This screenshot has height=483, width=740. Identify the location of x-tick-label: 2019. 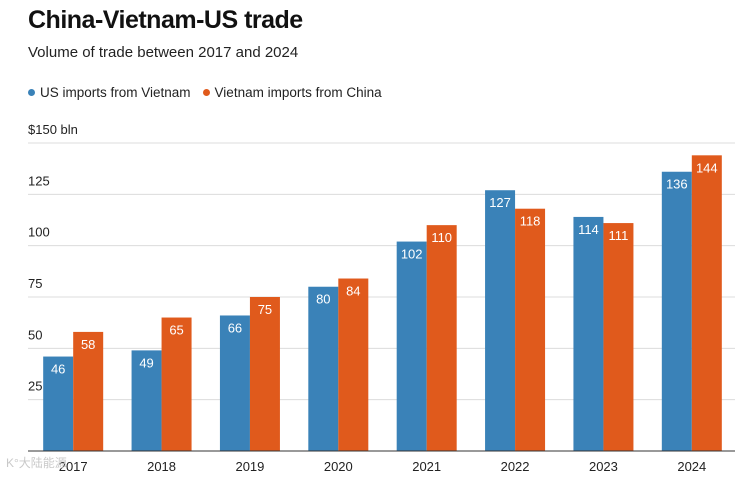
(249, 466).